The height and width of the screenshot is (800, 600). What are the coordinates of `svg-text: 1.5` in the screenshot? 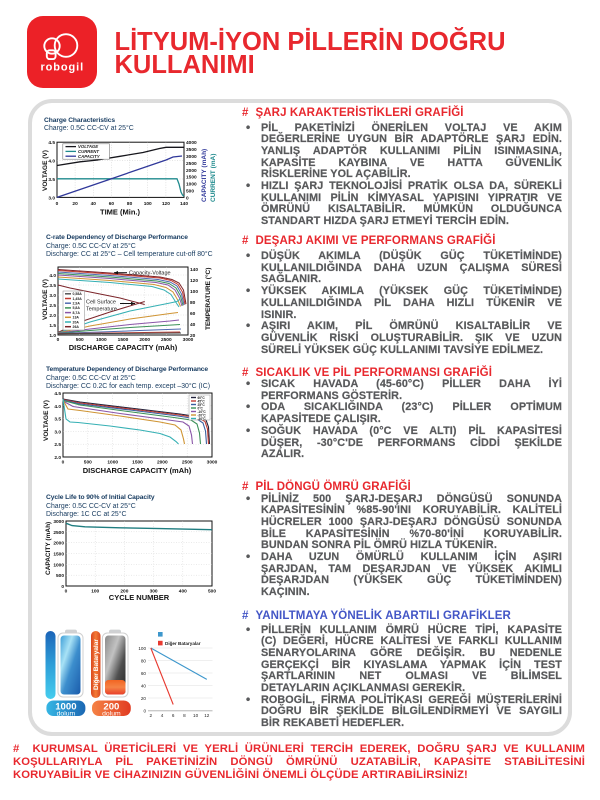 It's located at (52, 326).